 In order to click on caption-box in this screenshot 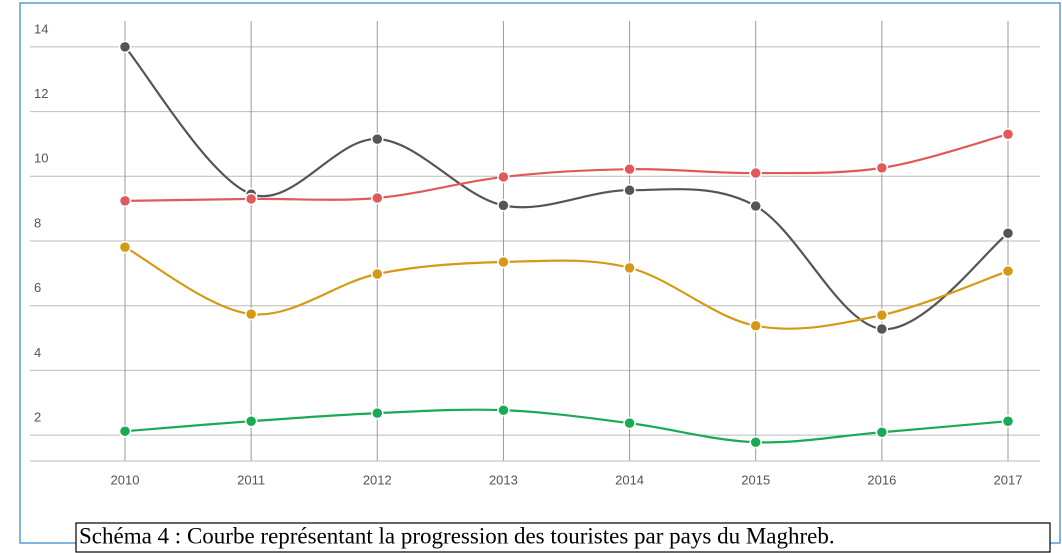, I will do `click(563, 537)`.